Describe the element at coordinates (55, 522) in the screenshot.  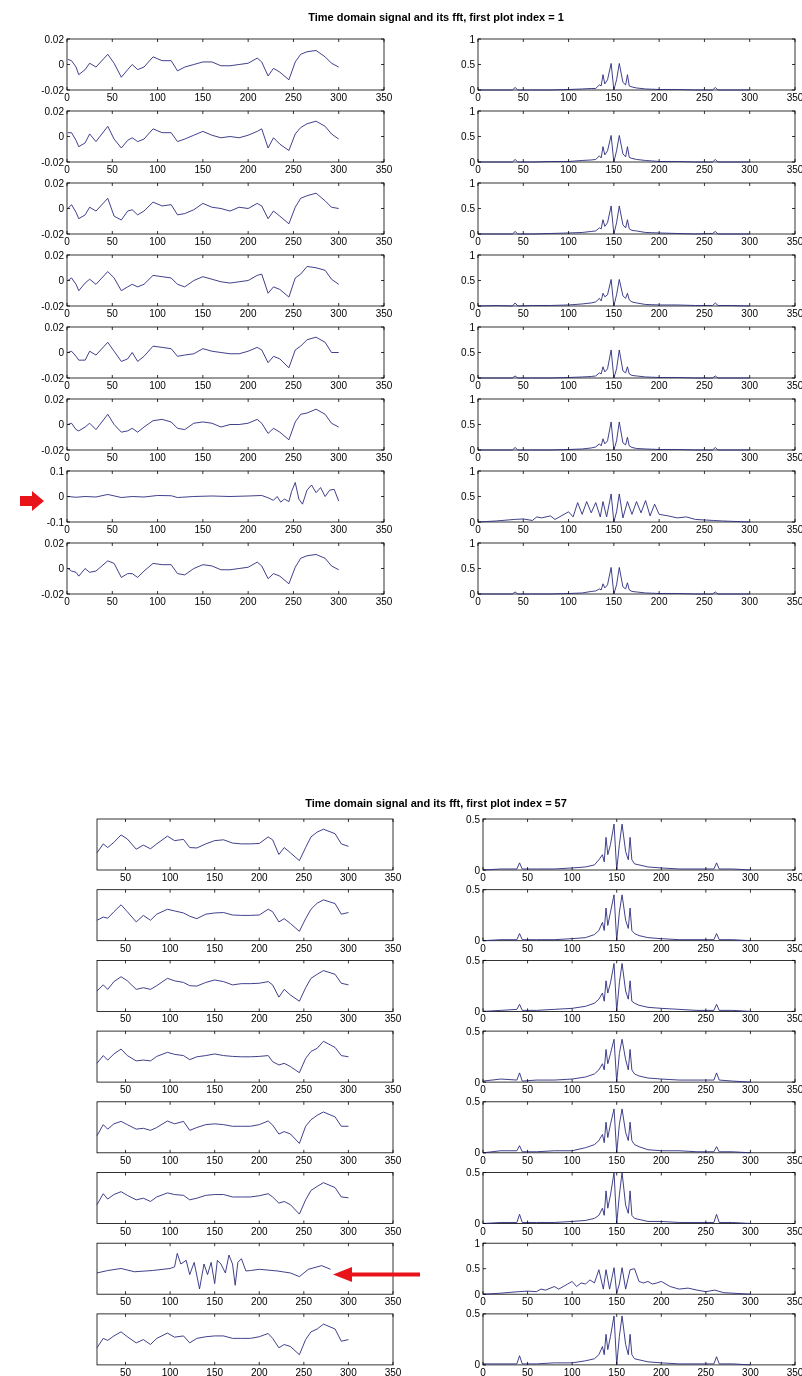
I see `y-tick-label: -0.1` at that location.